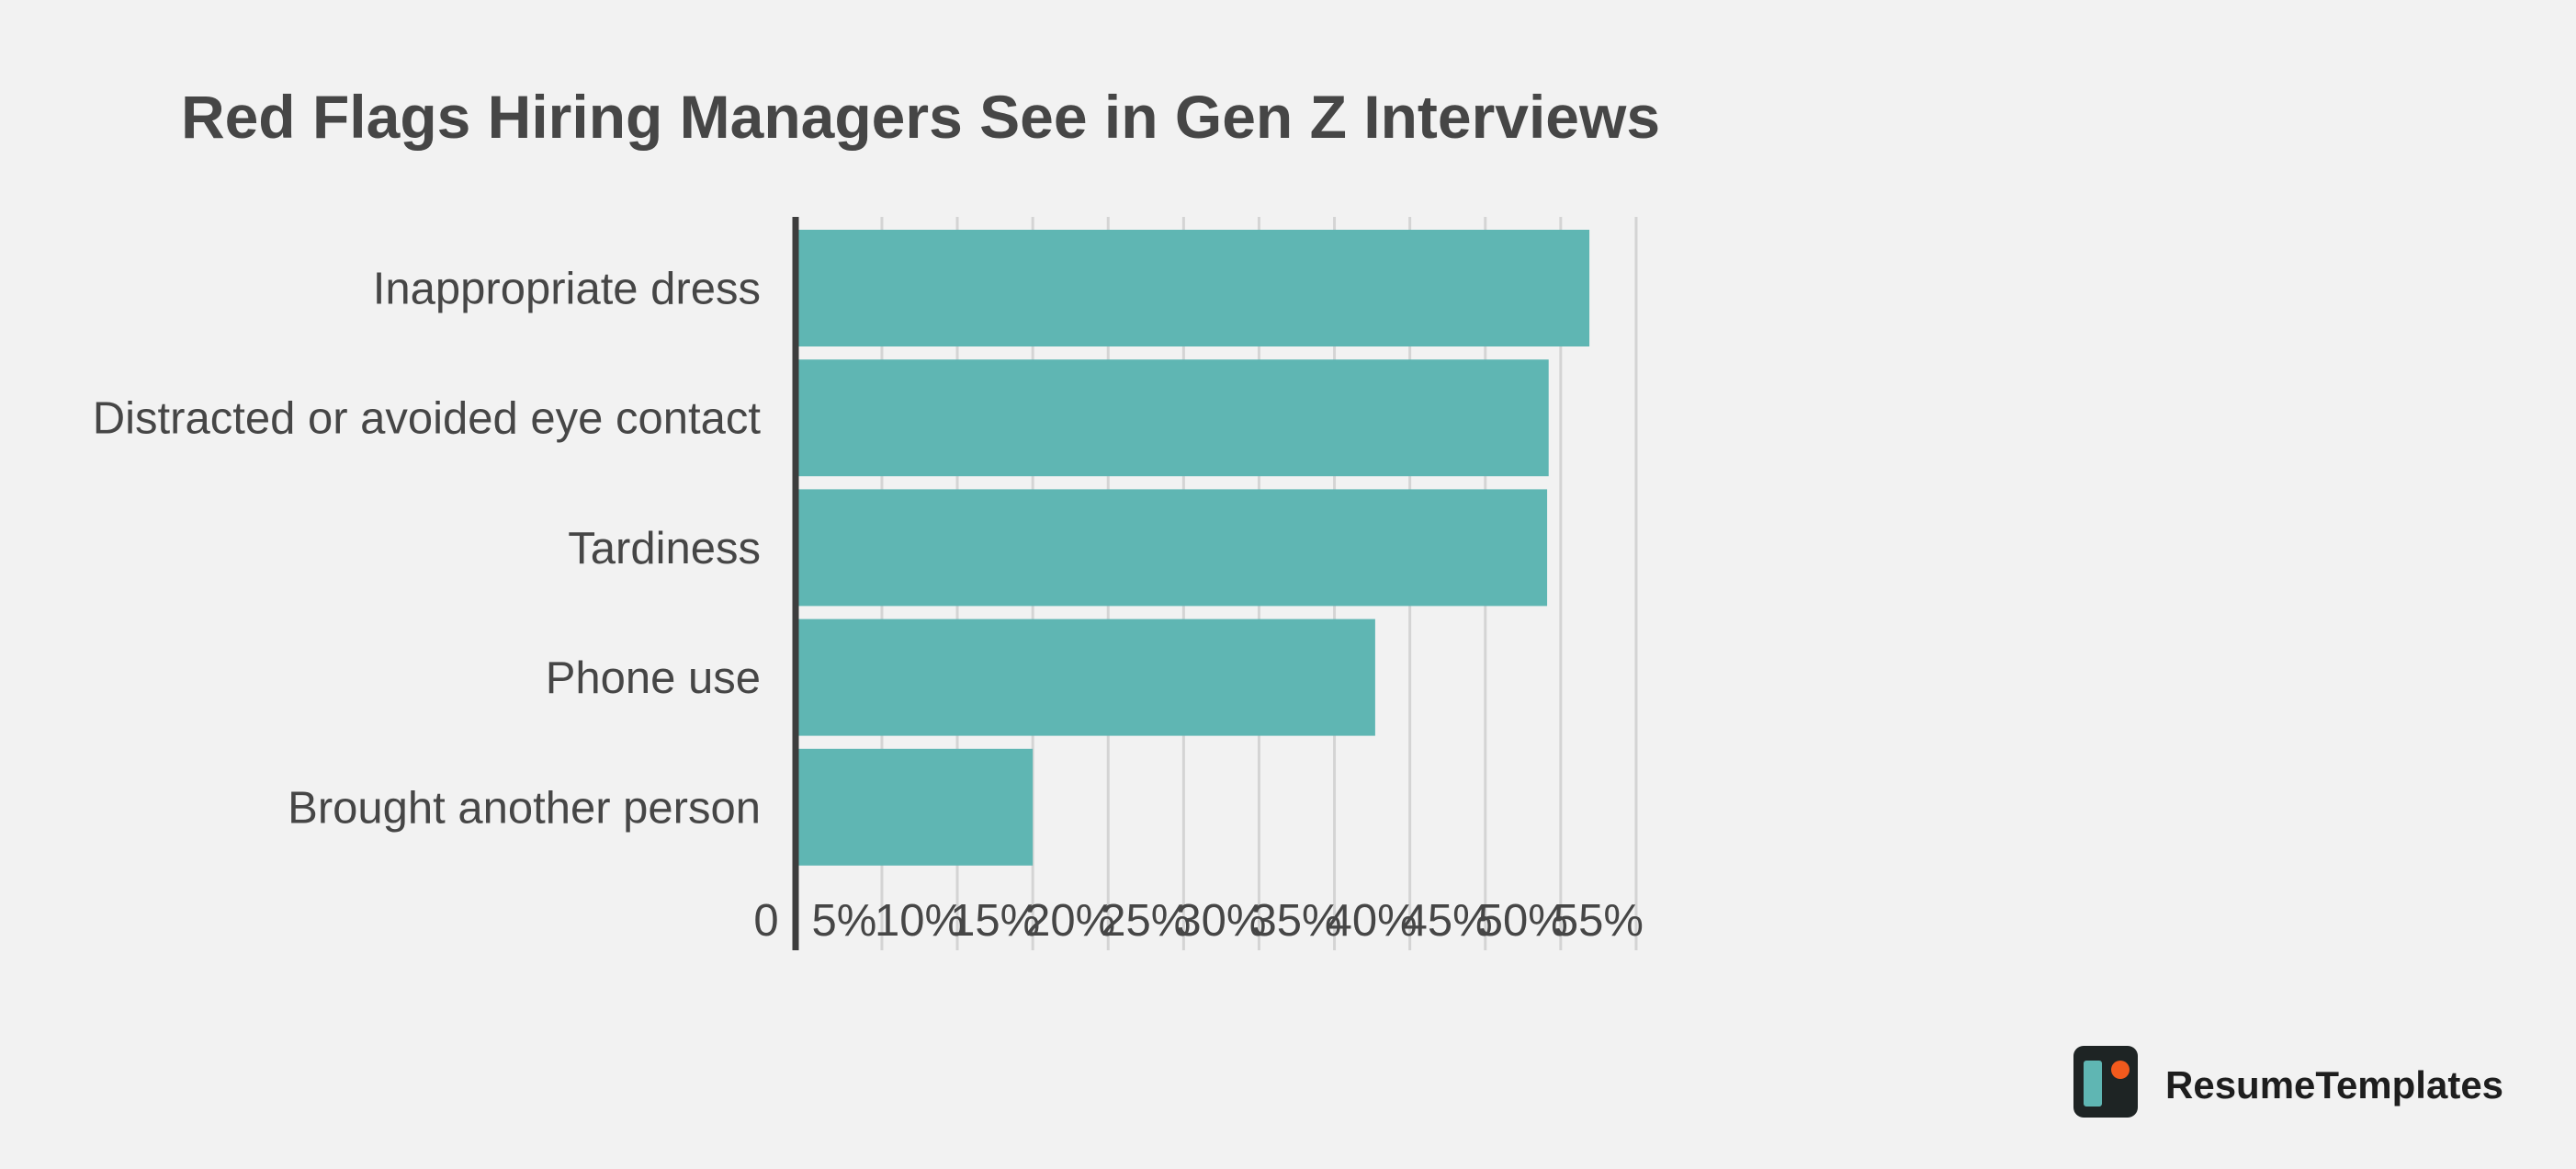  What do you see at coordinates (524, 808) in the screenshot?
I see `category-label: Brought another person` at bounding box center [524, 808].